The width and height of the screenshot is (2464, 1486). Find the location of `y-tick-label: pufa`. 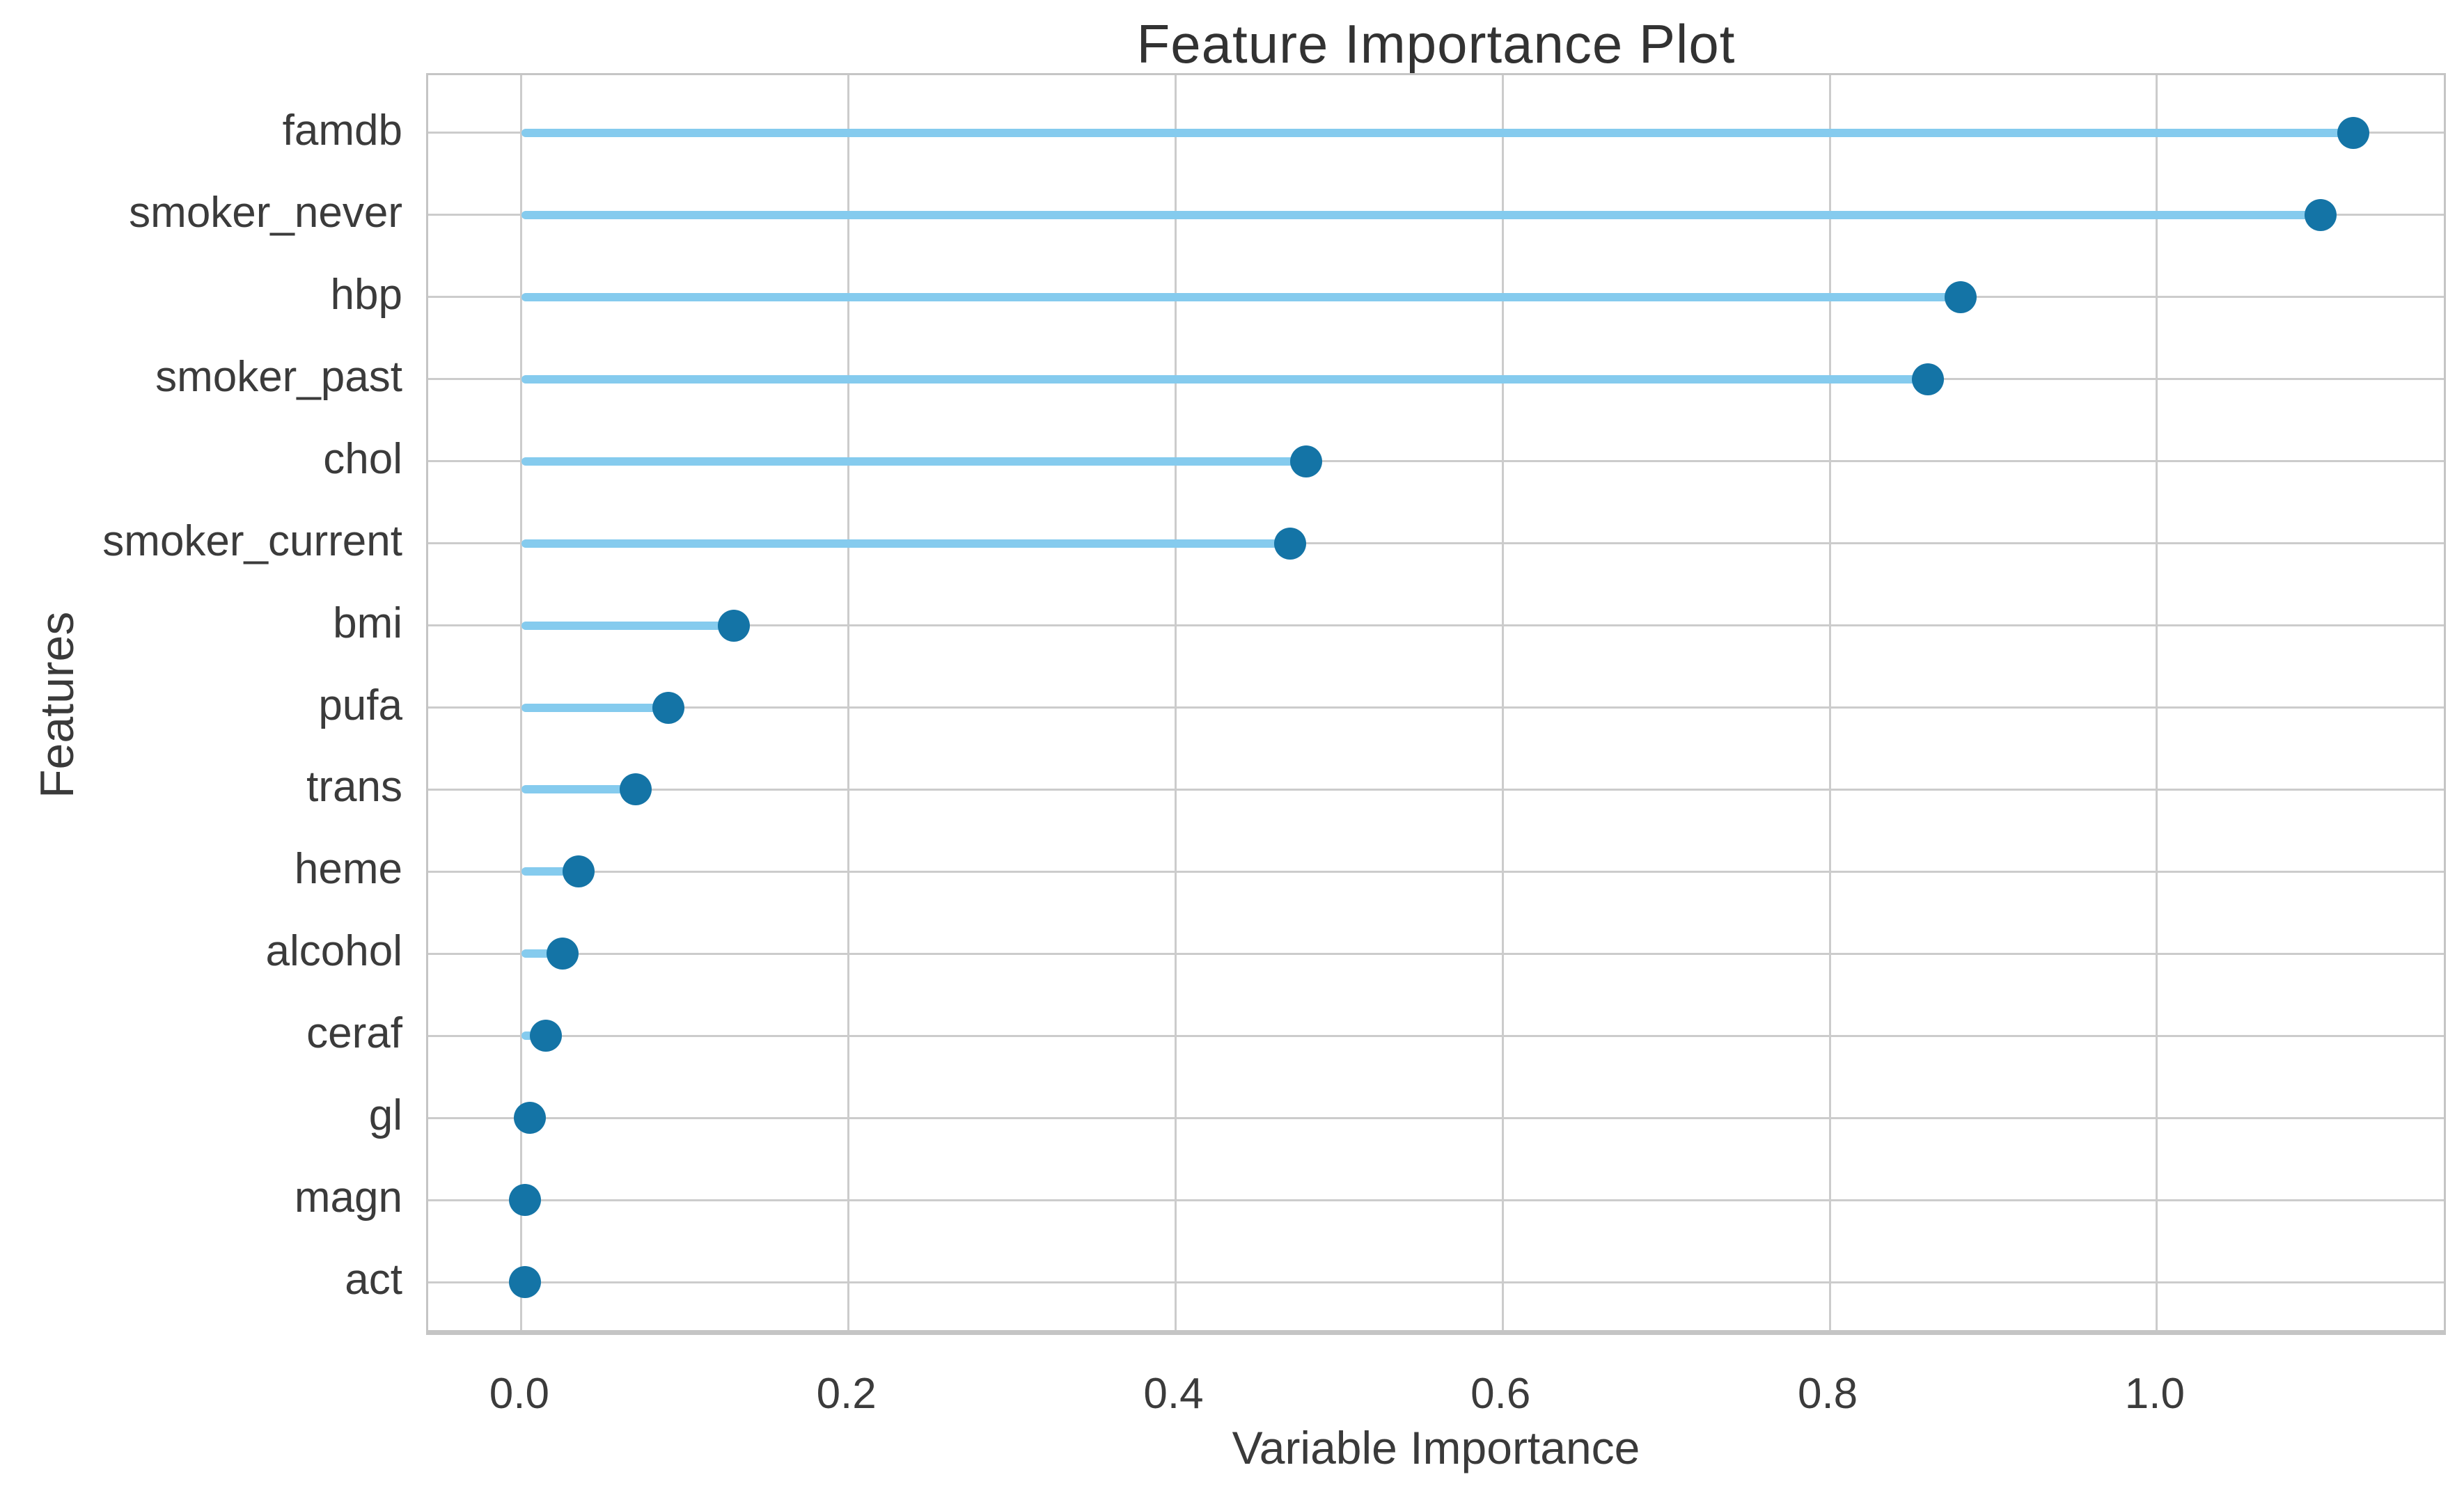

y-tick-label: pufa is located at coordinates (360, 705).